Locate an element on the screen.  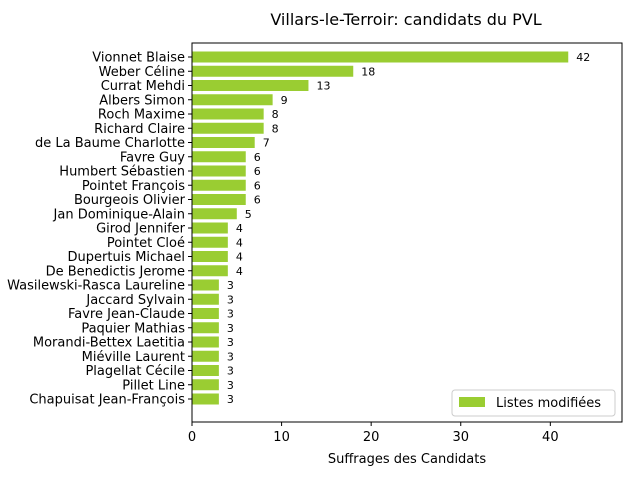
y-tick-label: Chapuisat Jean-François is located at coordinates (107, 400).